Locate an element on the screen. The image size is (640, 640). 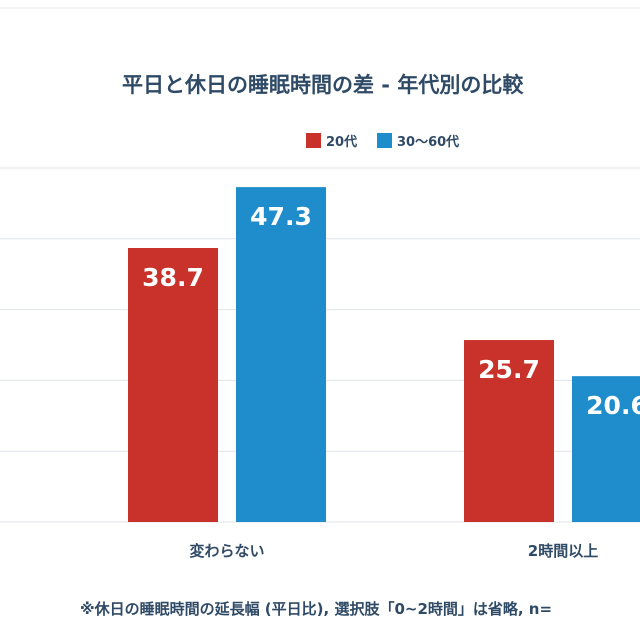
data-label: 47.3 is located at coordinates (281, 216).